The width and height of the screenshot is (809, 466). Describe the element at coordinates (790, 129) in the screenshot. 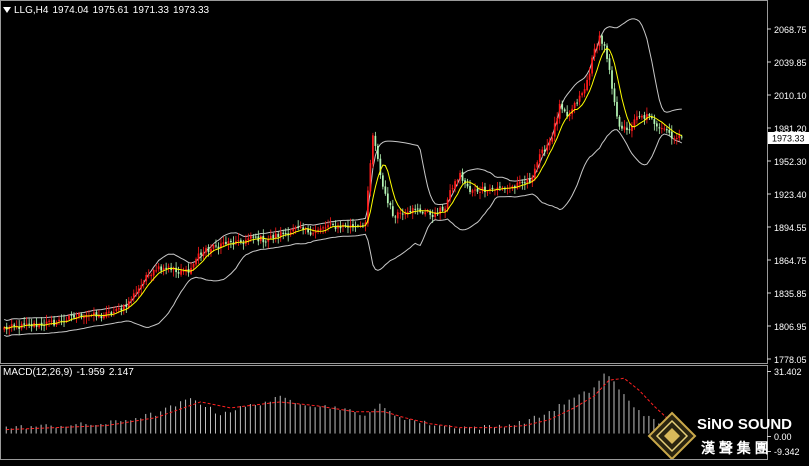

I see `price-tick-label: 1981.20` at that location.